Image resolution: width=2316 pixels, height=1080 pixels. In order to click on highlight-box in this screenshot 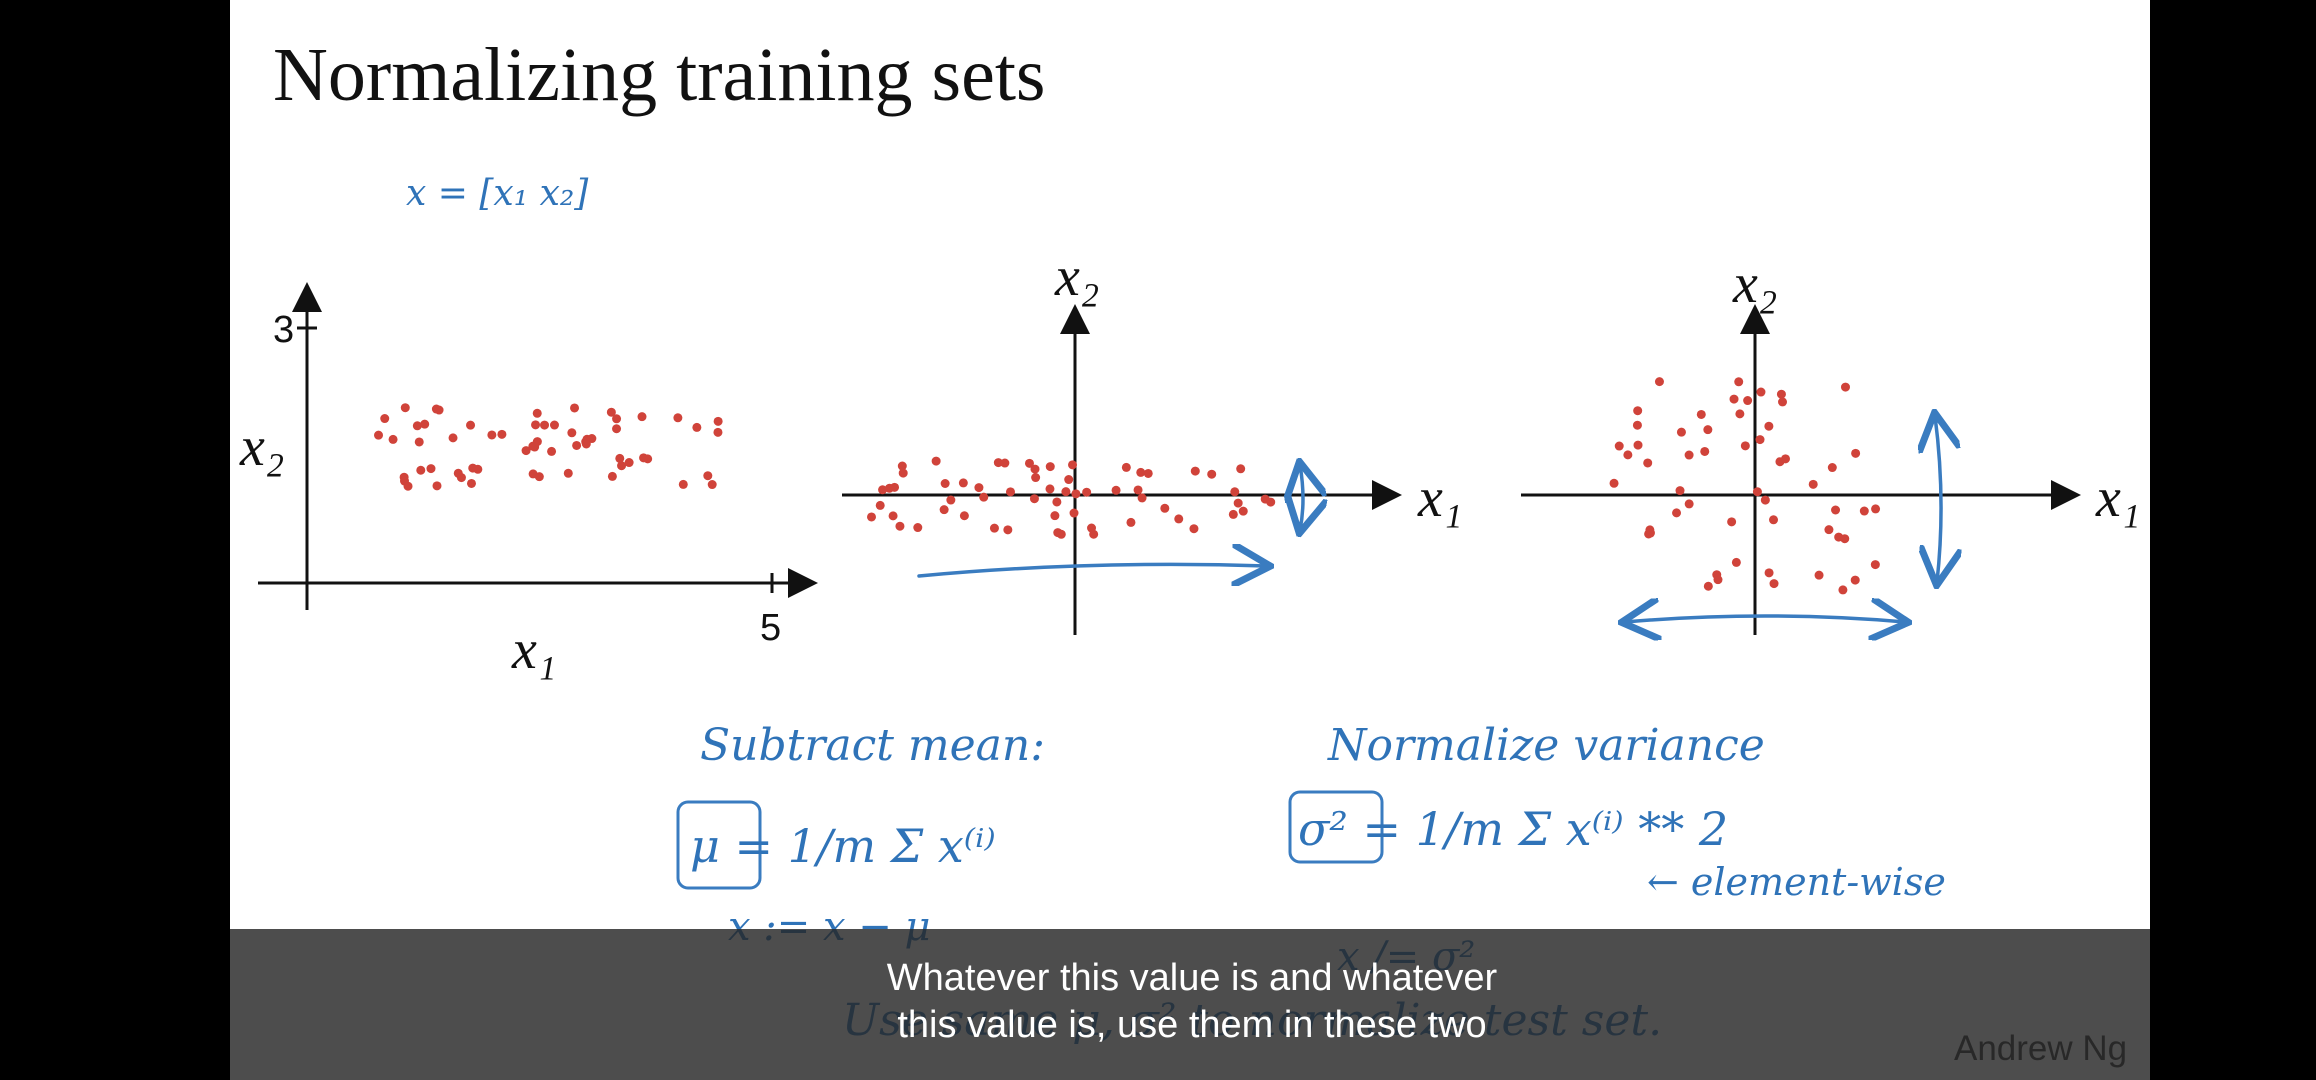, I will do `click(719, 845)`.